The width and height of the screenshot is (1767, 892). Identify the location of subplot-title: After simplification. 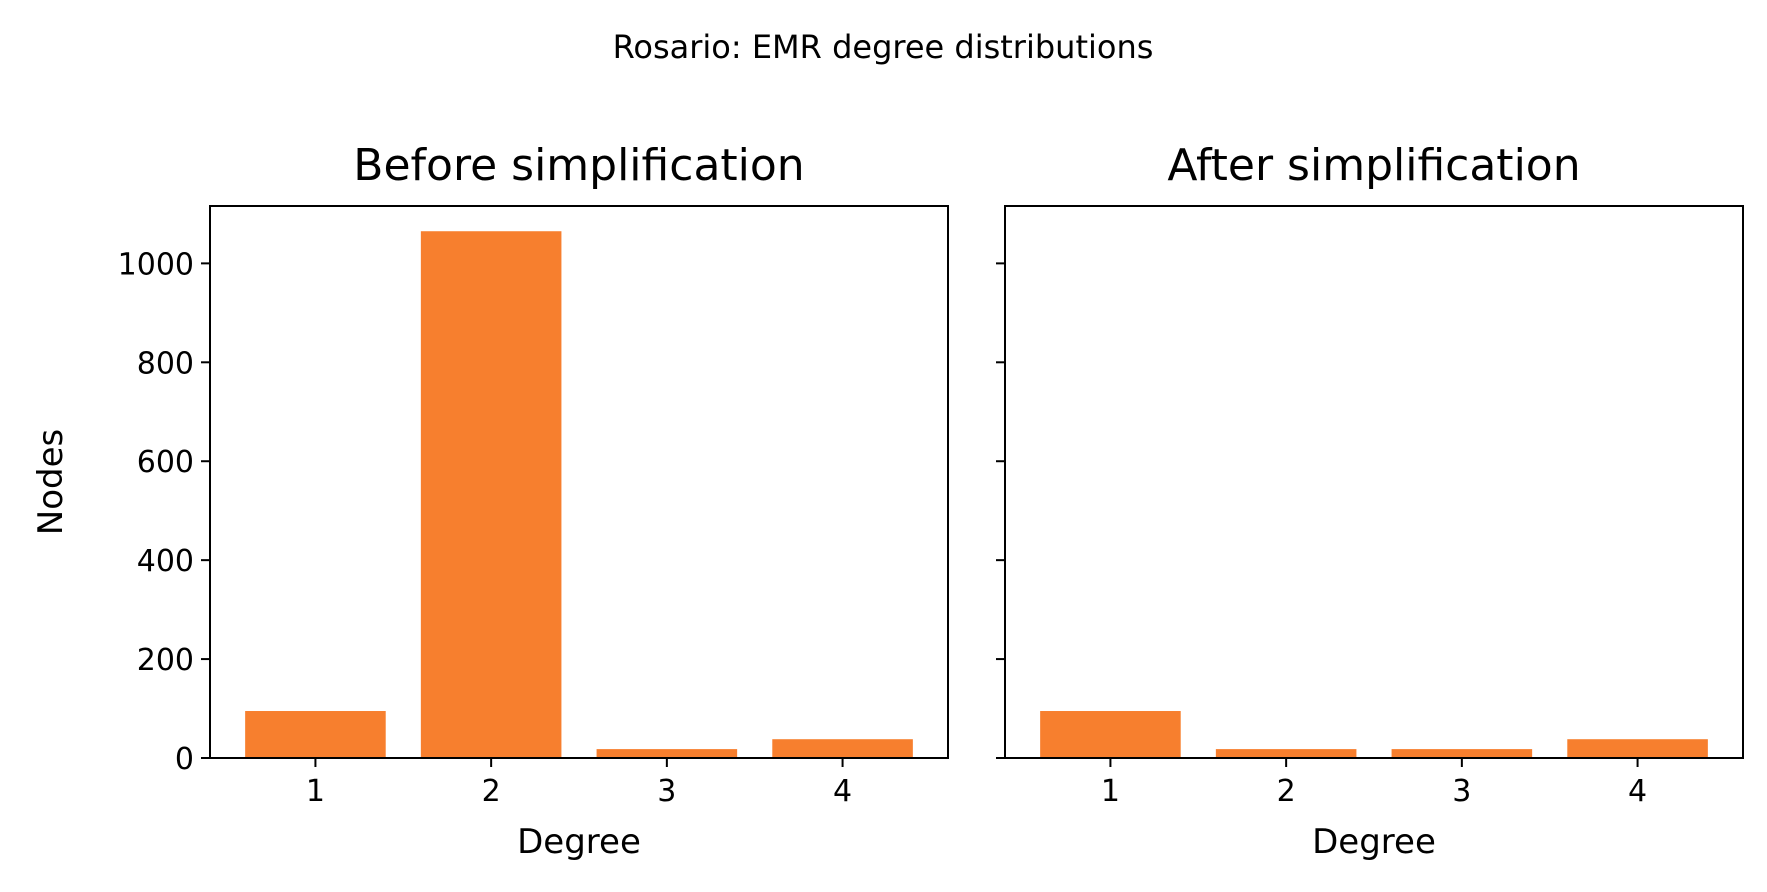
(1373, 165).